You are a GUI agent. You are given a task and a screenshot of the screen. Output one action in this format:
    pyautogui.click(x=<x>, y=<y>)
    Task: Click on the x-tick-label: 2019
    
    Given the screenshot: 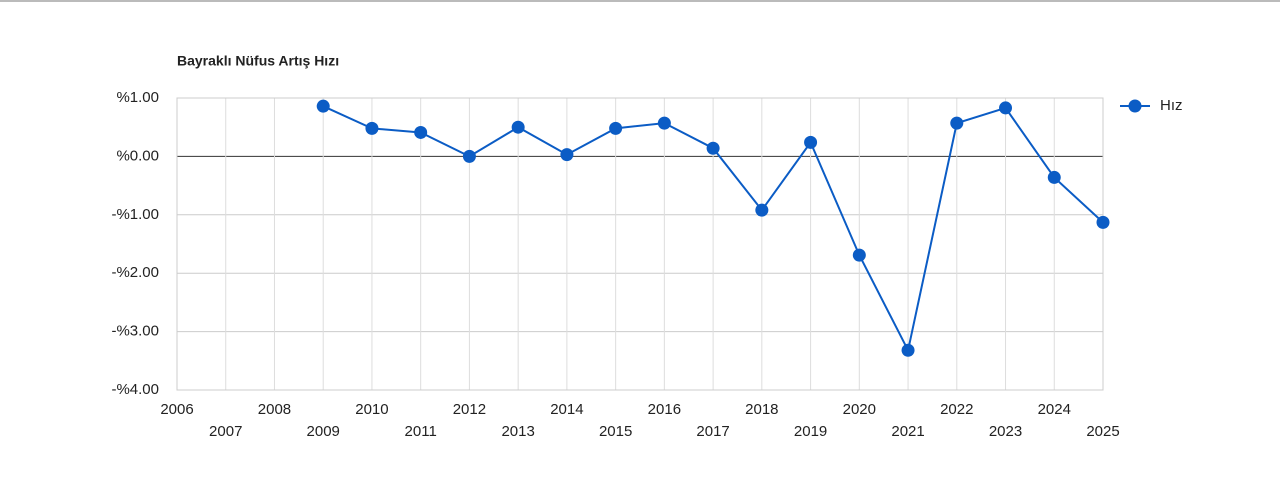 What is the action you would take?
    pyautogui.click(x=810, y=431)
    